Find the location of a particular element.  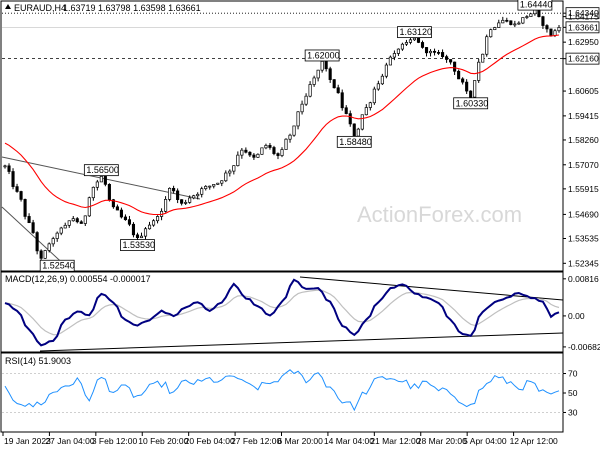

x-tick-label: 27 Jan 04:00 is located at coordinates (69, 441).